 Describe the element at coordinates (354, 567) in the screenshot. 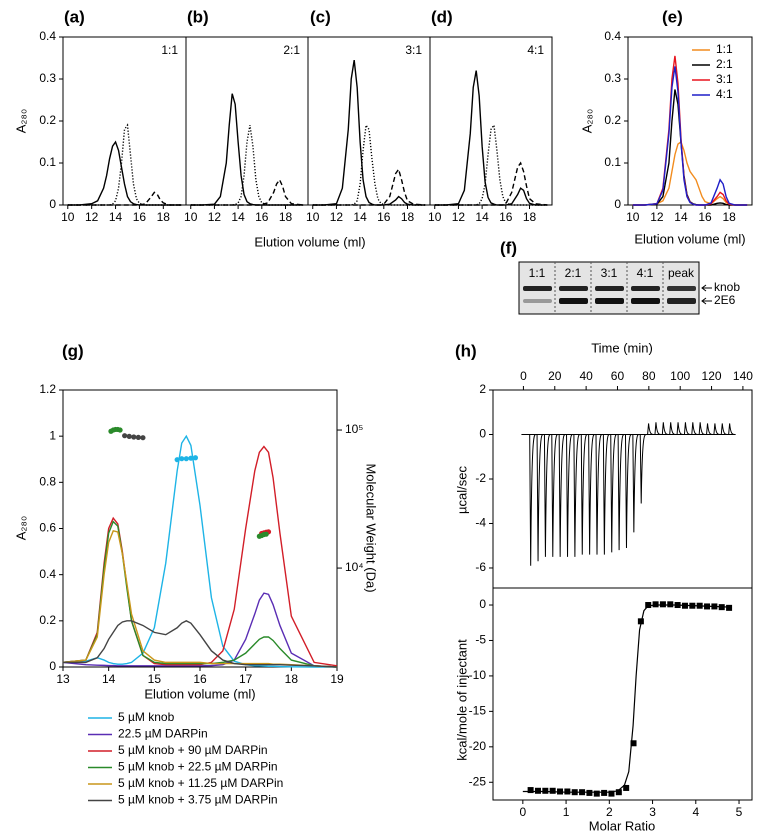

I see `y2-tick-label: 10⁴` at that location.